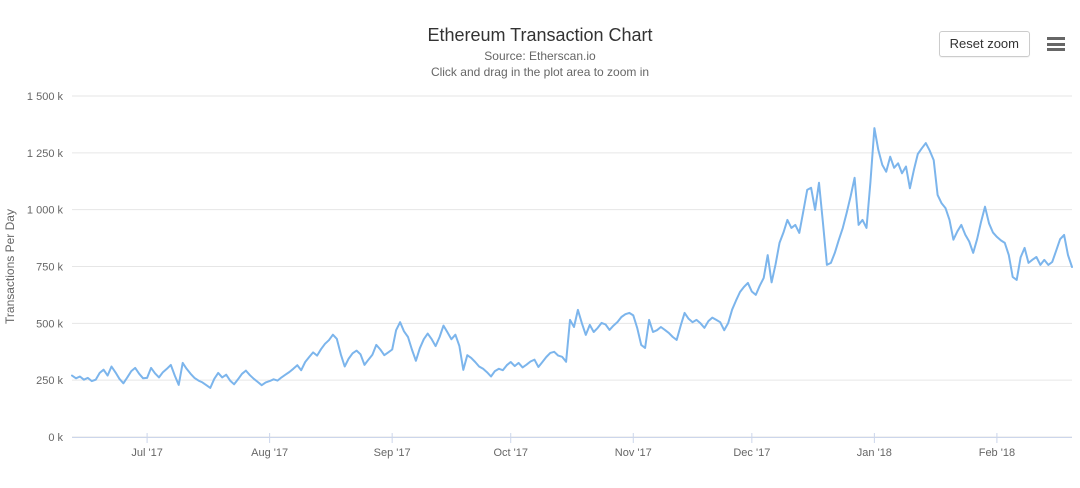 The height and width of the screenshot is (488, 1080). I want to click on y-axis-title: Transactions Per Day, so click(10, 266).